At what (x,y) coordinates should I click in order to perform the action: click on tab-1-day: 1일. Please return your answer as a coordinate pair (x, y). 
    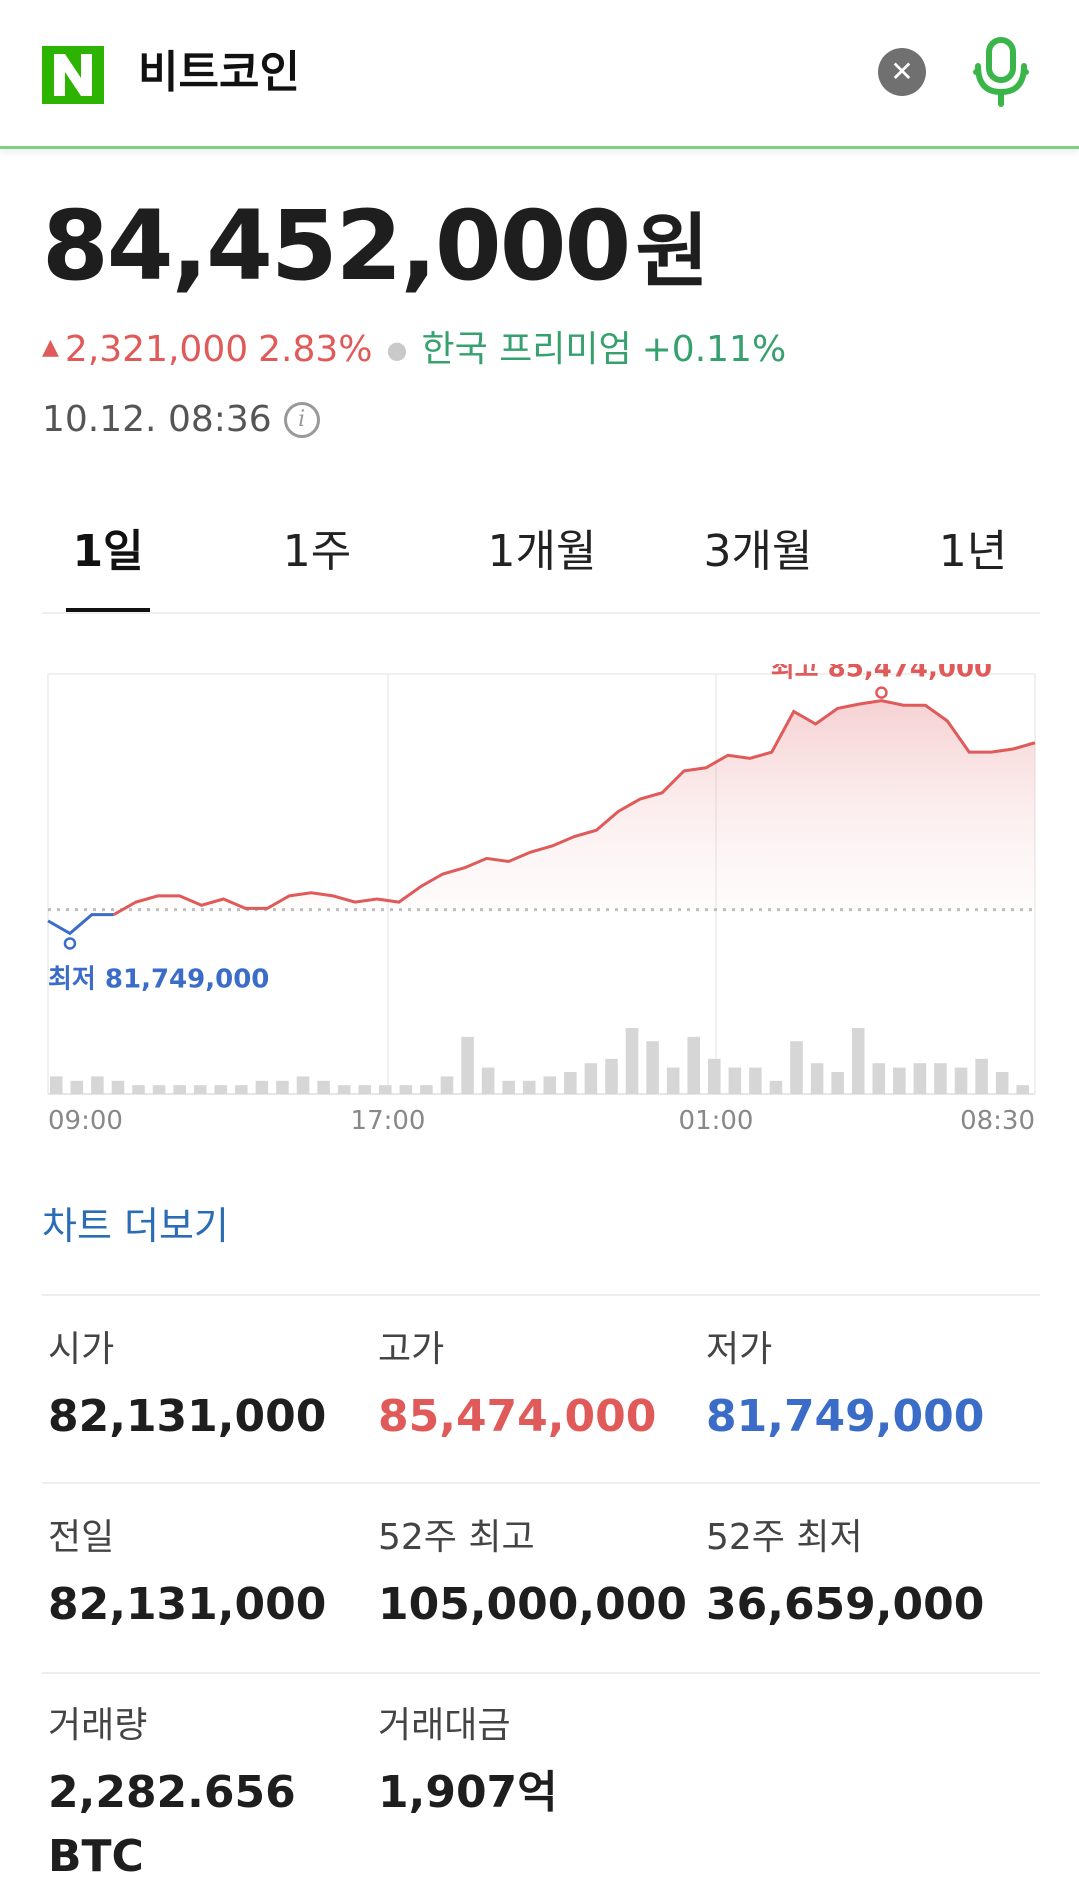
    Looking at the image, I should click on (108, 562).